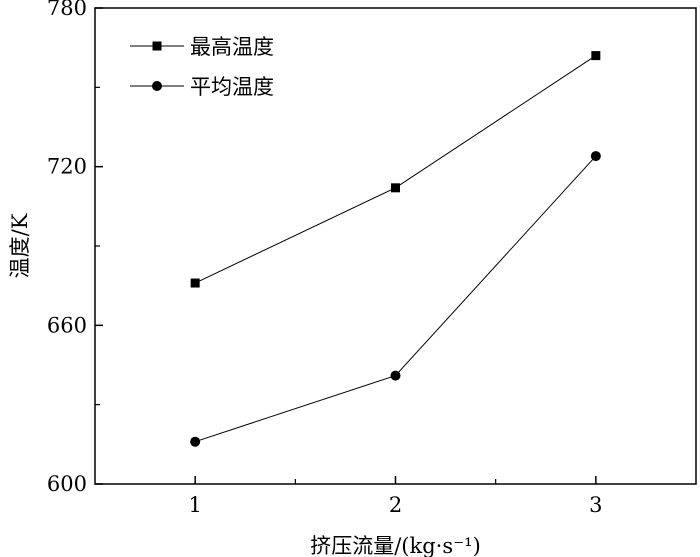  Describe the element at coordinates (395, 545) in the screenshot. I see `x-axis-title: 挤压流量/(kg·s⁻¹)` at that location.